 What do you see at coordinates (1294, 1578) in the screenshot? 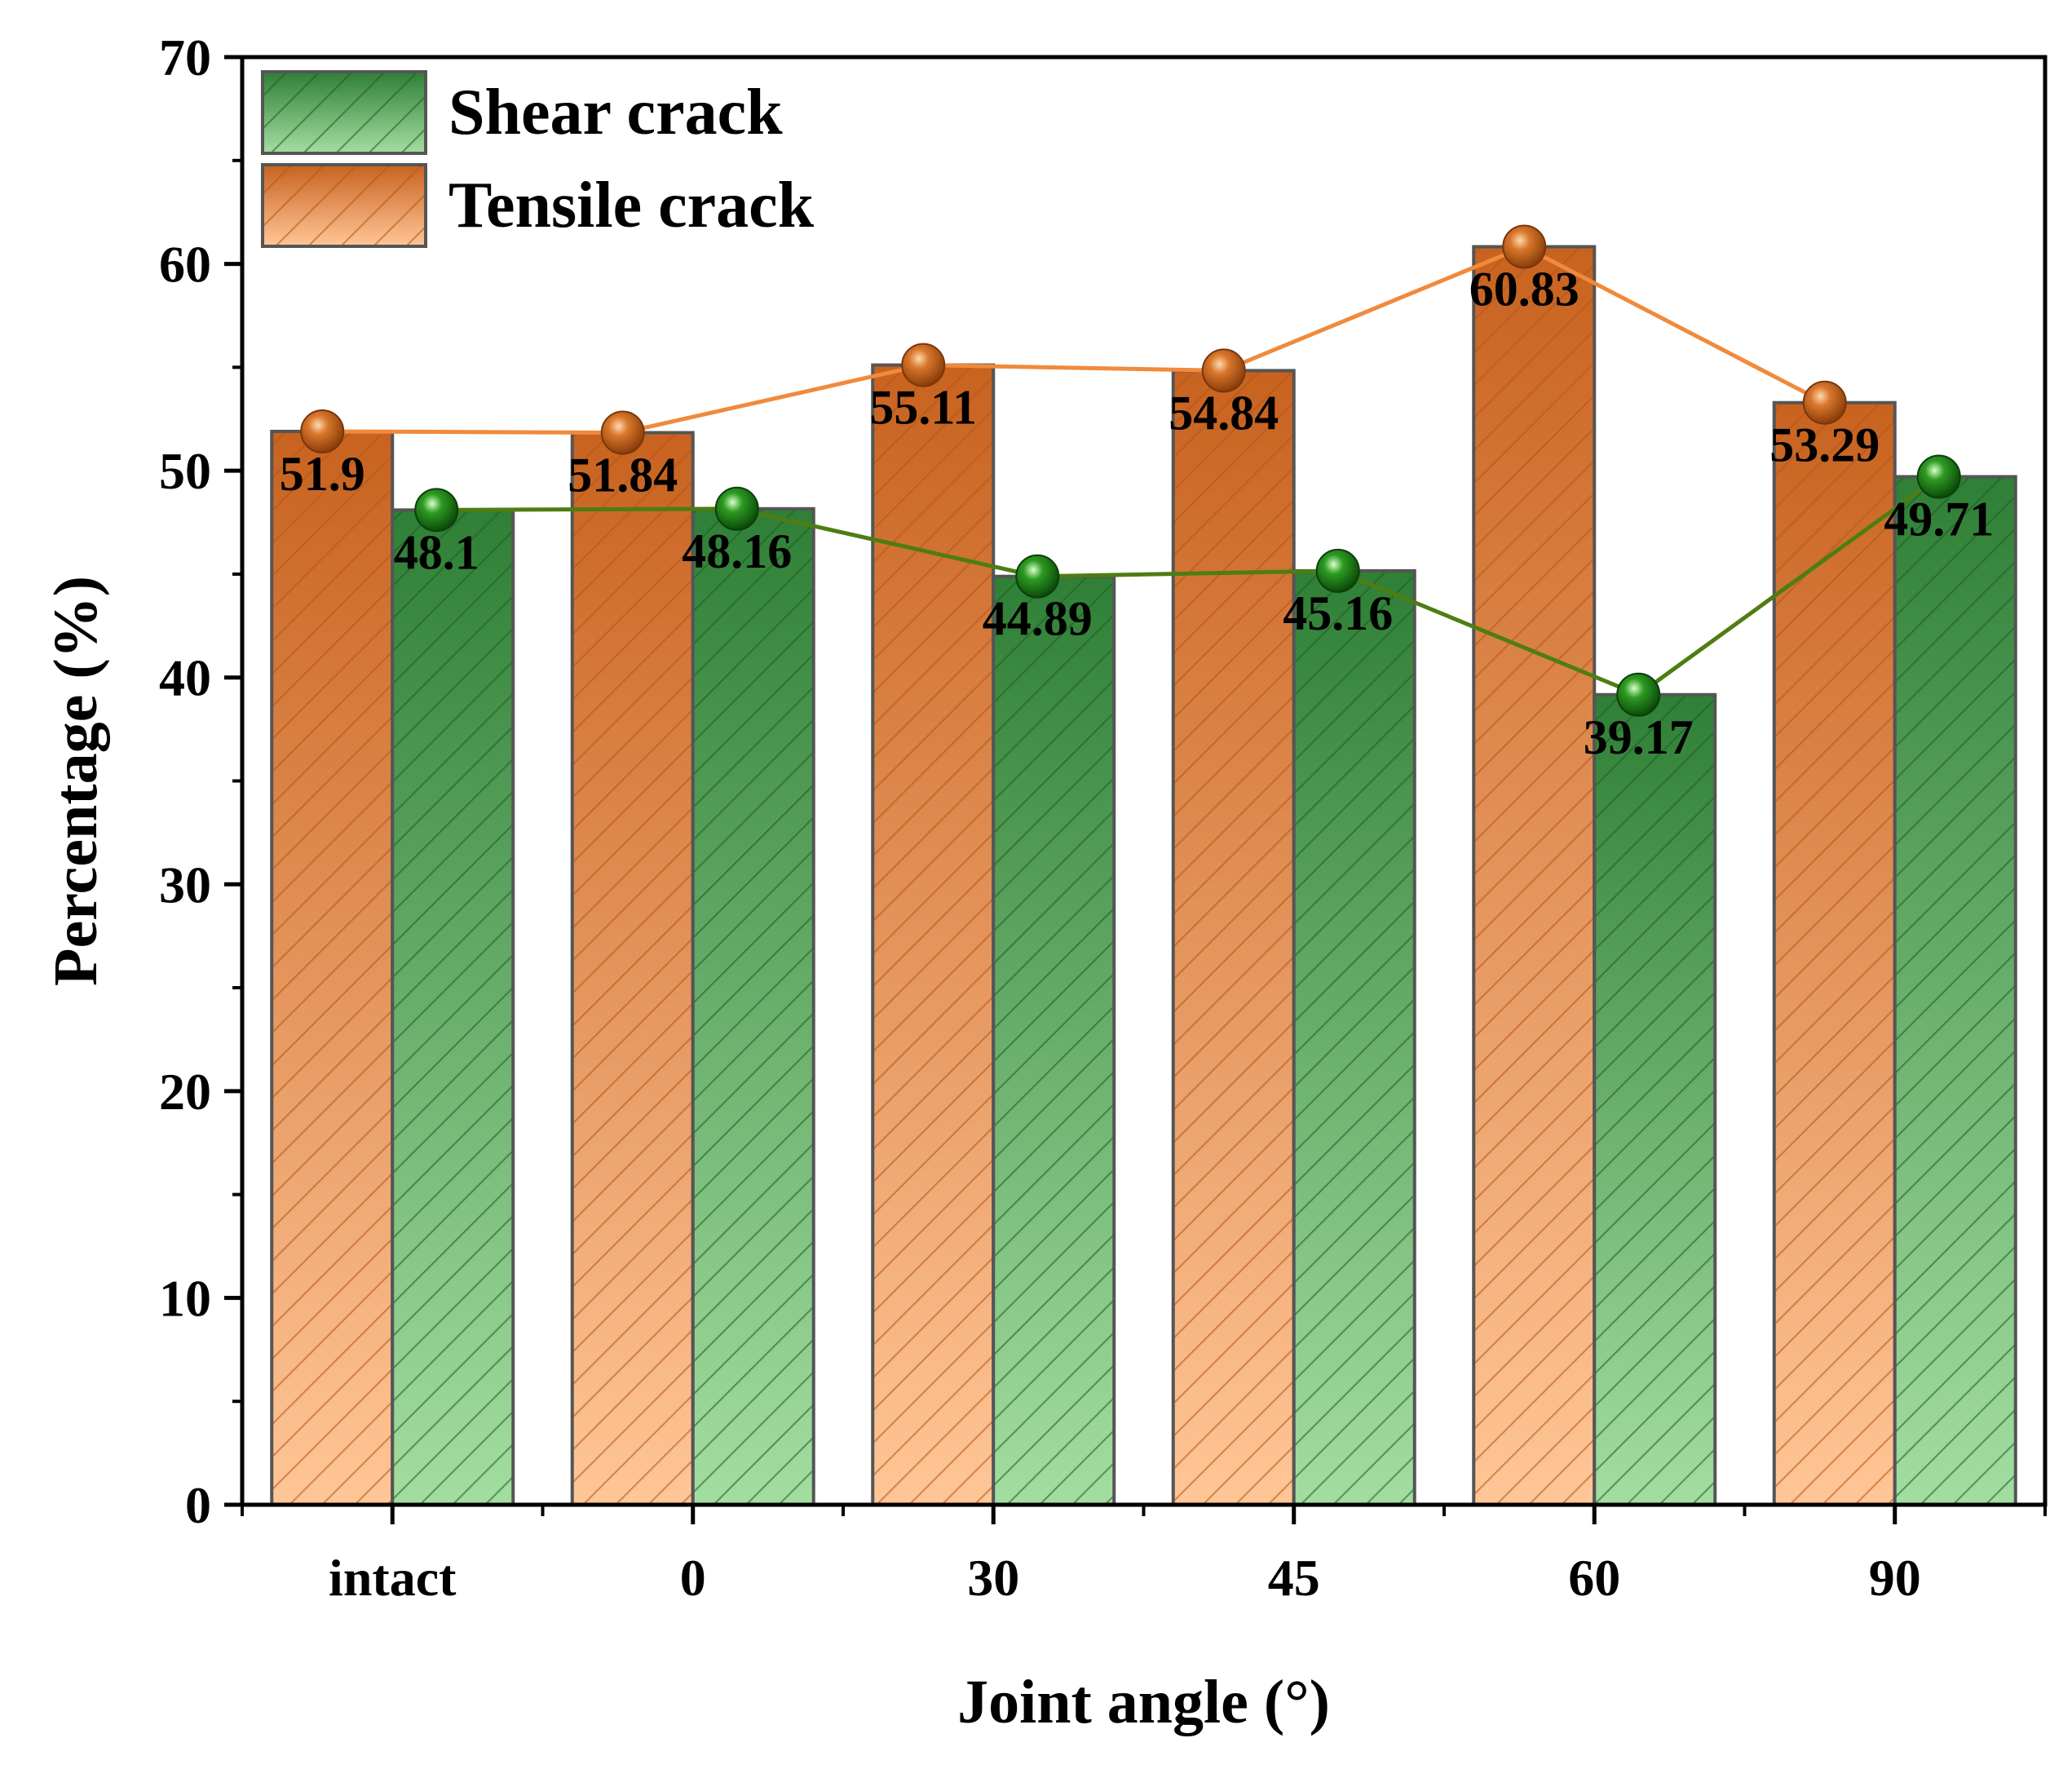
I see `x-tick-label: 45` at bounding box center [1294, 1578].